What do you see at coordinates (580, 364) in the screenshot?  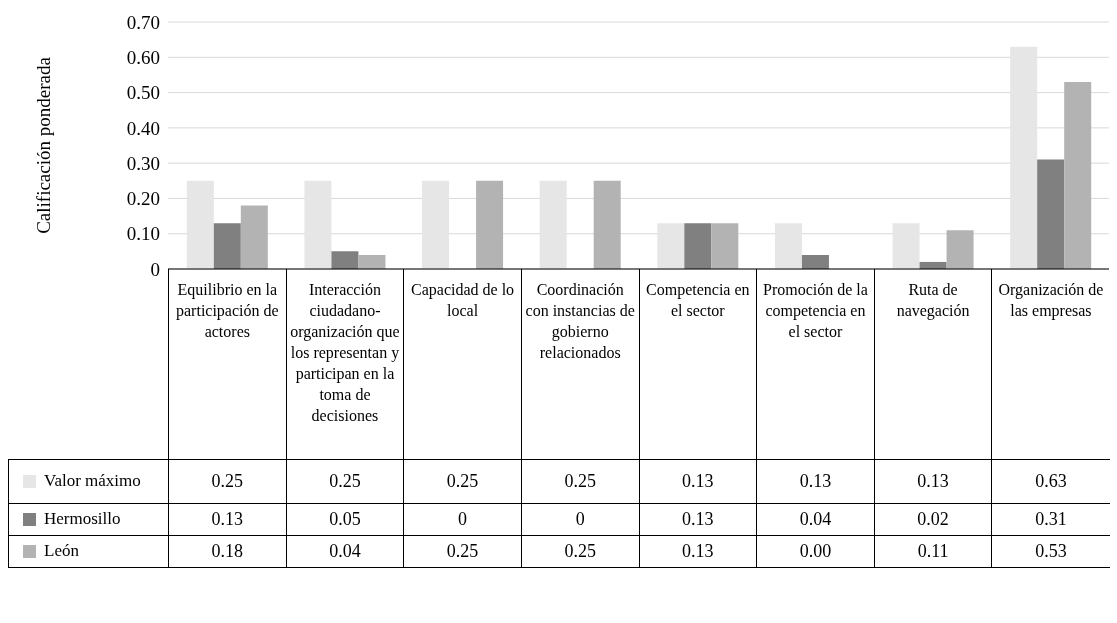 I see `x-tick-label: Coordinación con instancias de gobierno relacionados` at bounding box center [580, 364].